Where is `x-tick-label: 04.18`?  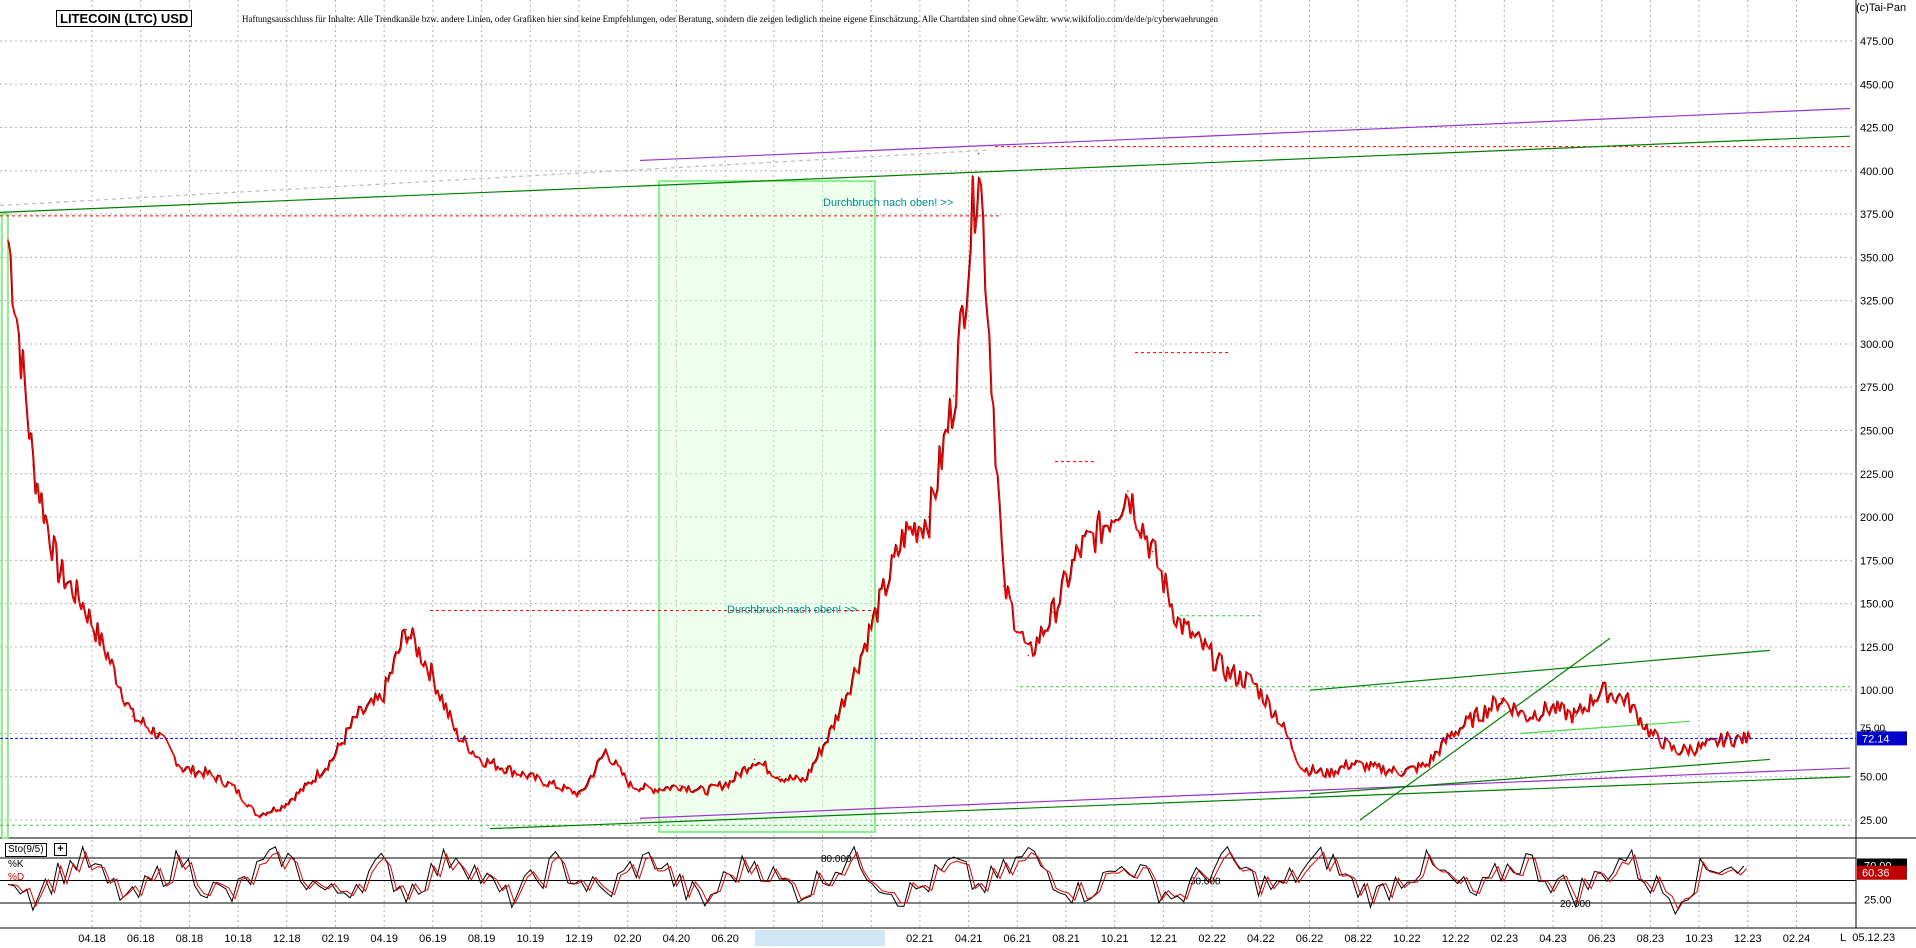 x-tick-label: 04.18 is located at coordinates (92, 939).